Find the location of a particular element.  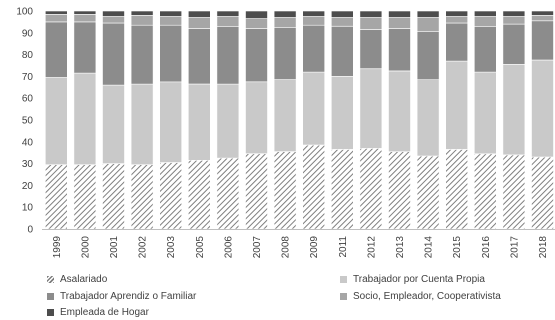

x-tick-label: 2006 is located at coordinates (228, 247).